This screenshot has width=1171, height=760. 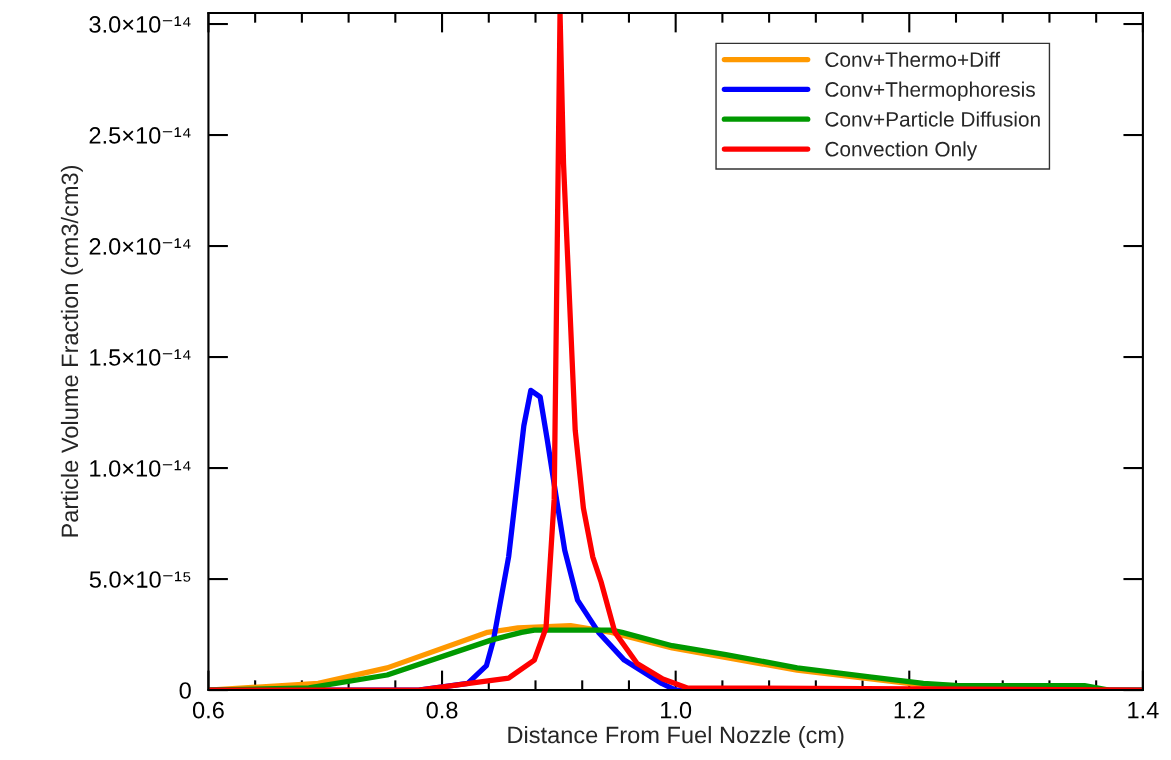 I want to click on y-tick-label: 2.5×10⁻¹⁴, so click(x=140, y=135).